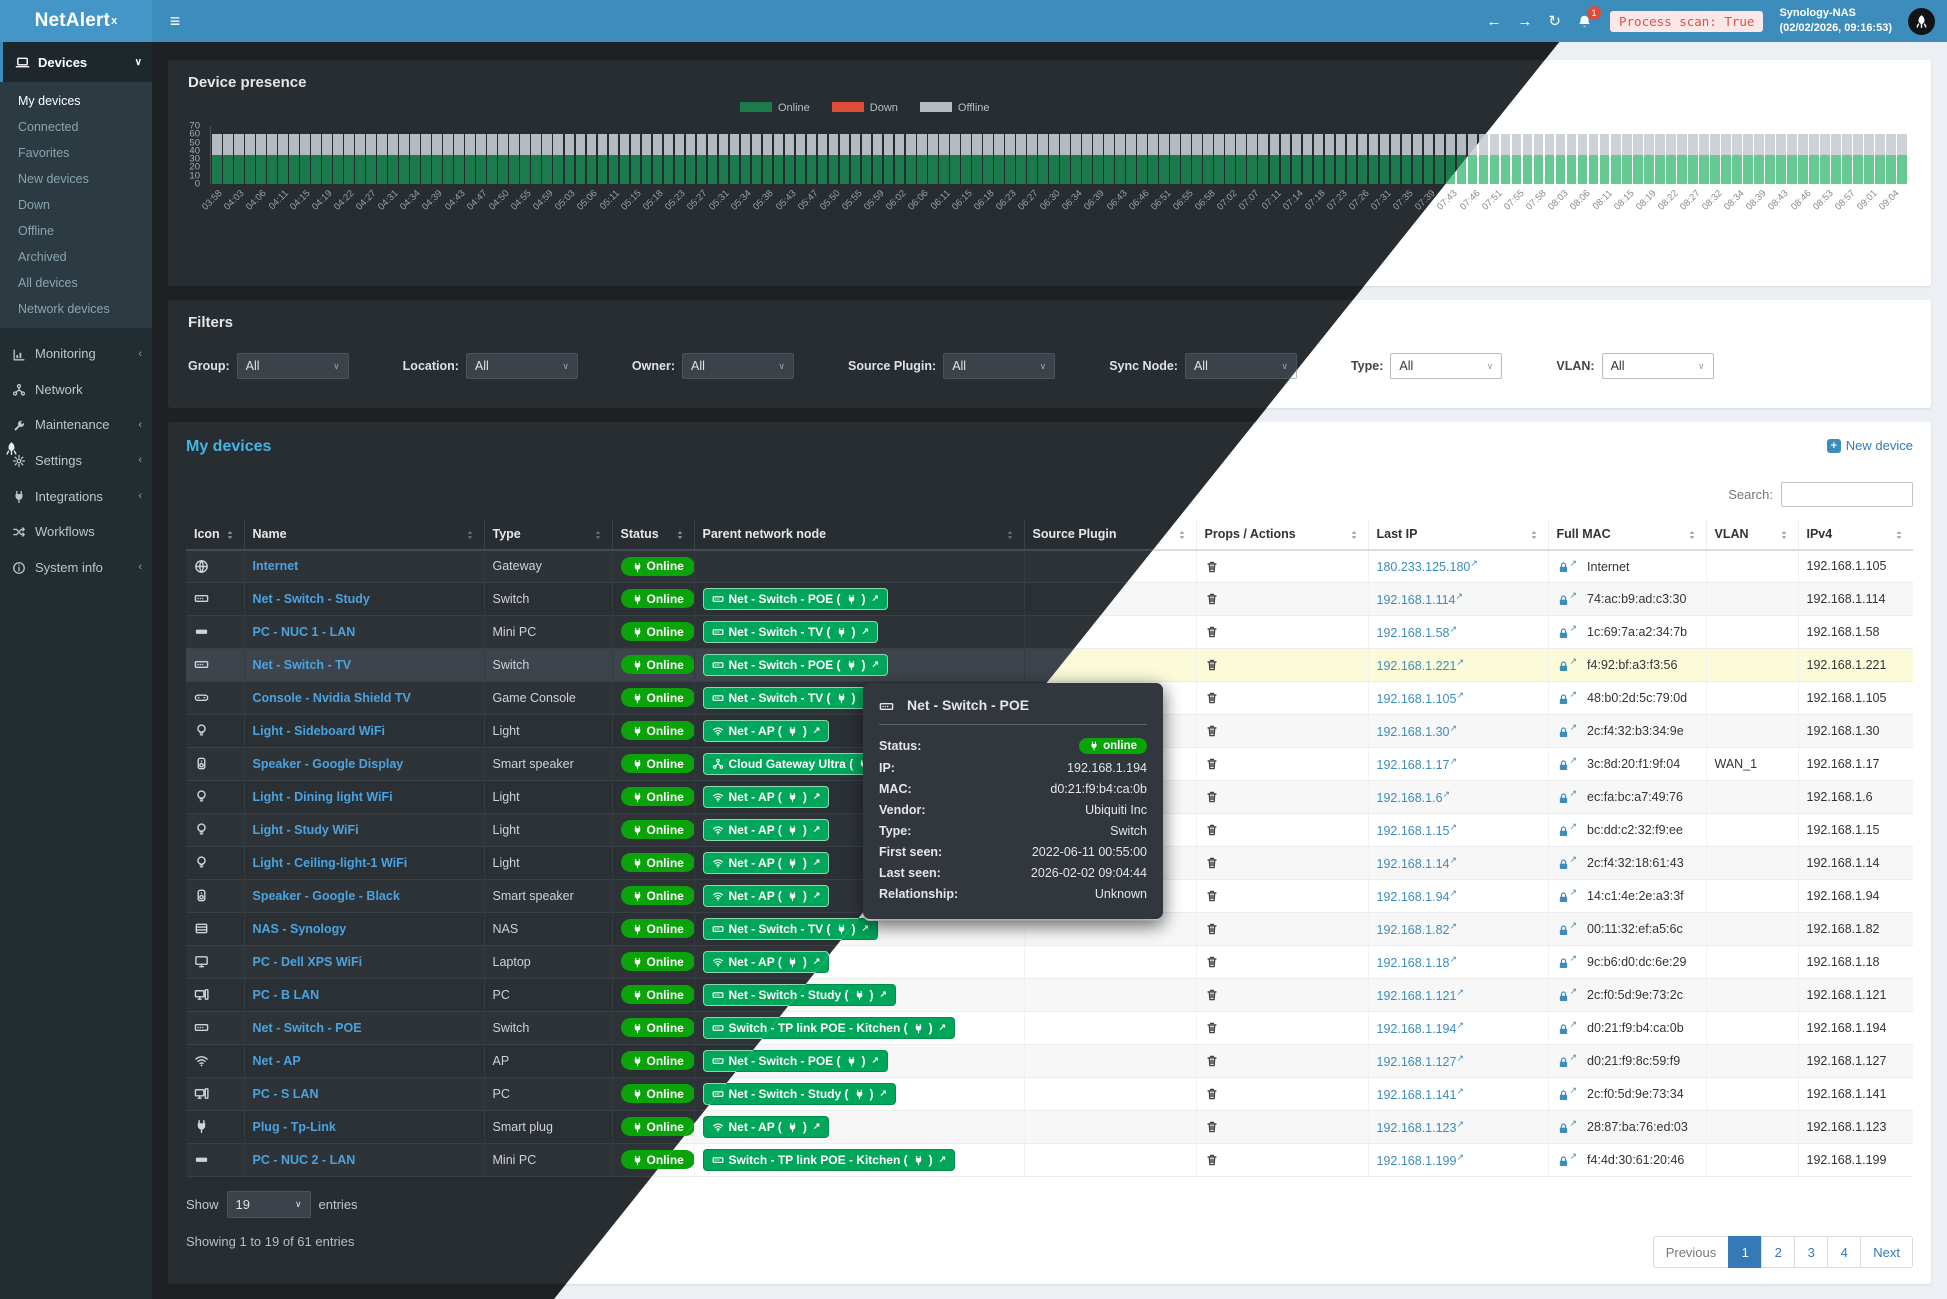 This screenshot has height=1299, width=1947. Describe the element at coordinates (1844, 1252) in the screenshot. I see `pagination-page-4: 4` at that location.